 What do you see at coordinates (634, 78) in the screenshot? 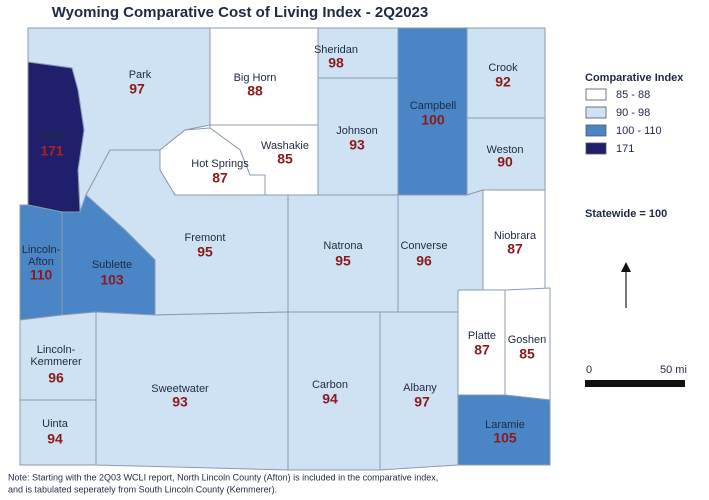
I see `legend-title: Comparative Index` at bounding box center [634, 78].